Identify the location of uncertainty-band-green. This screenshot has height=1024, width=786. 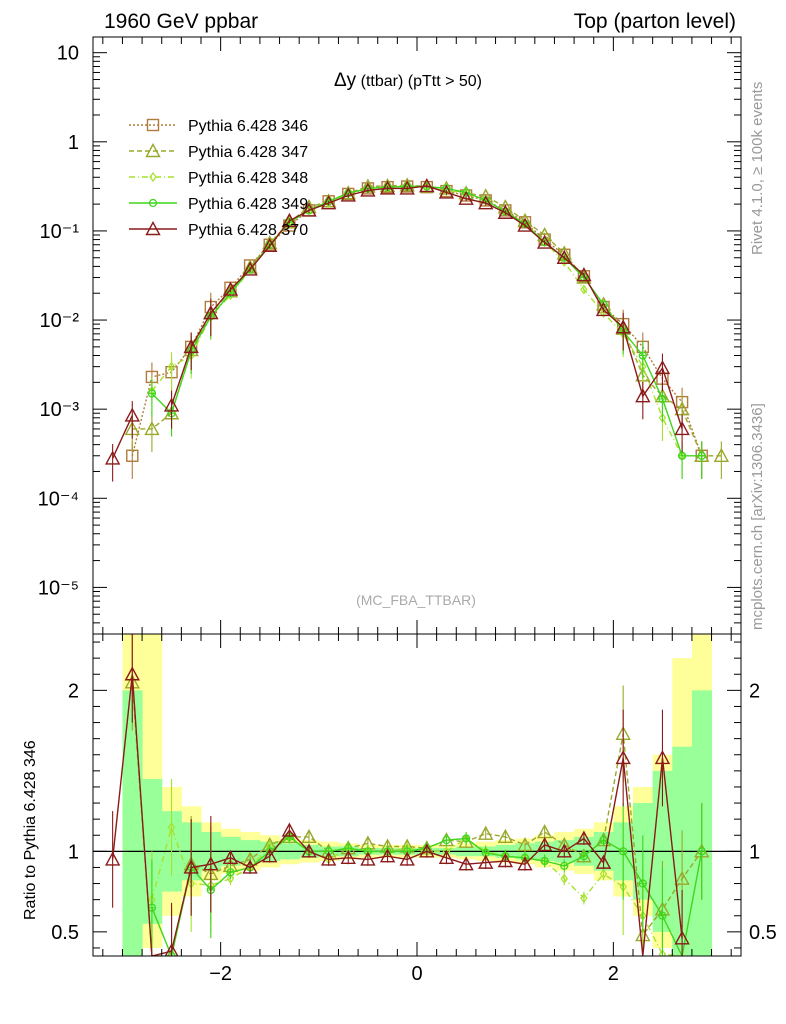
(132, 823).